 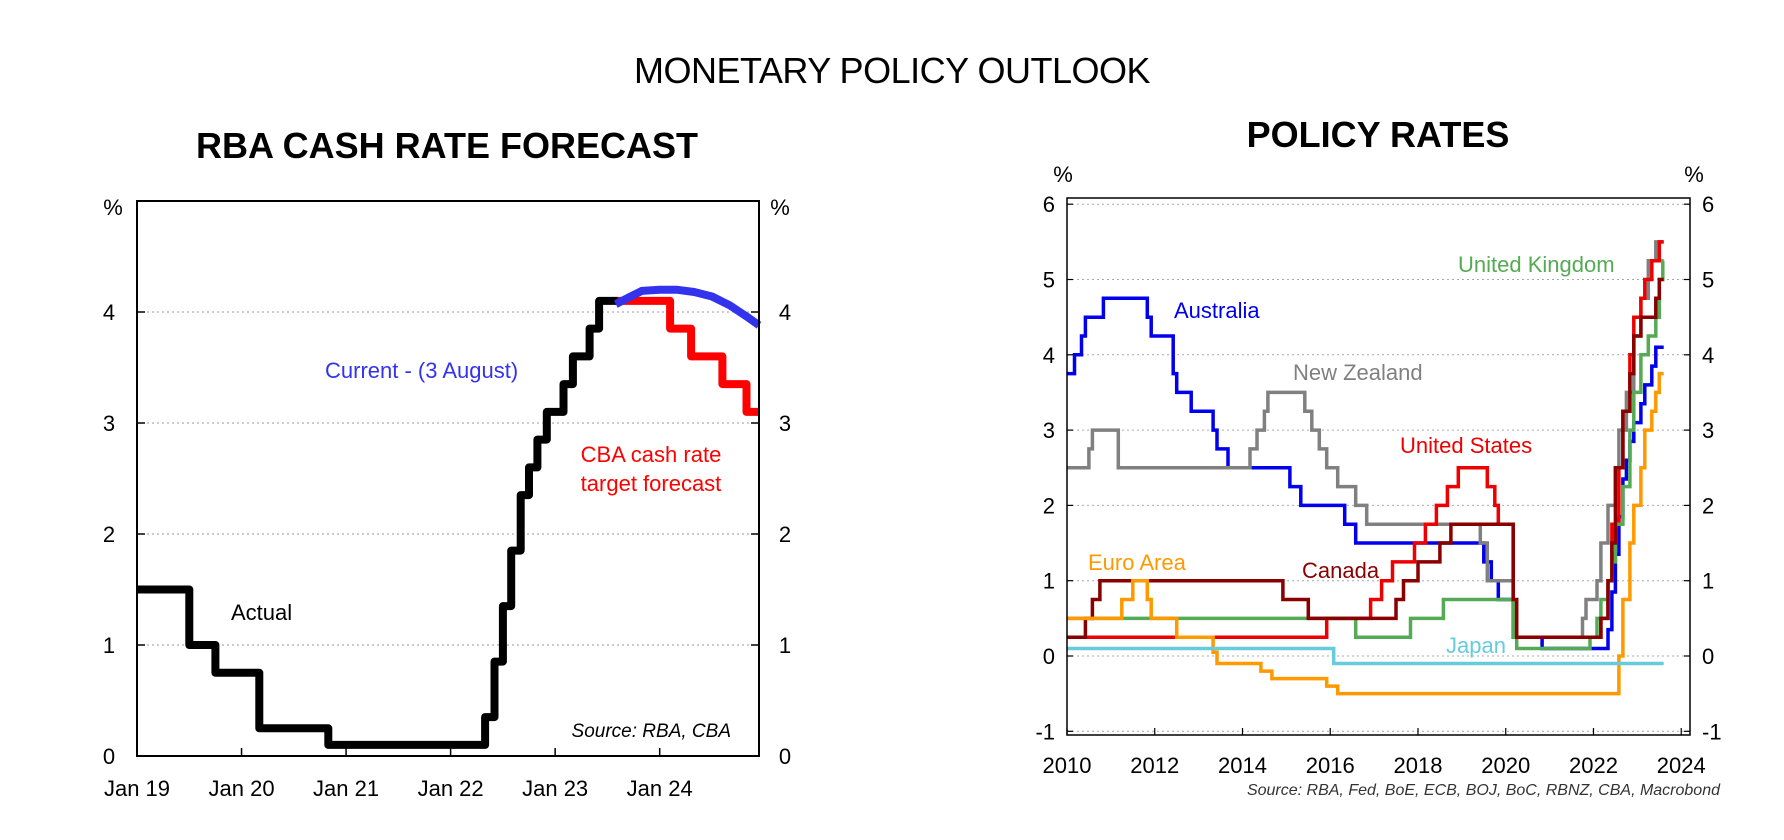 What do you see at coordinates (651, 454) in the screenshot?
I see `series-label-cba-line1: CBA cash rate` at bounding box center [651, 454].